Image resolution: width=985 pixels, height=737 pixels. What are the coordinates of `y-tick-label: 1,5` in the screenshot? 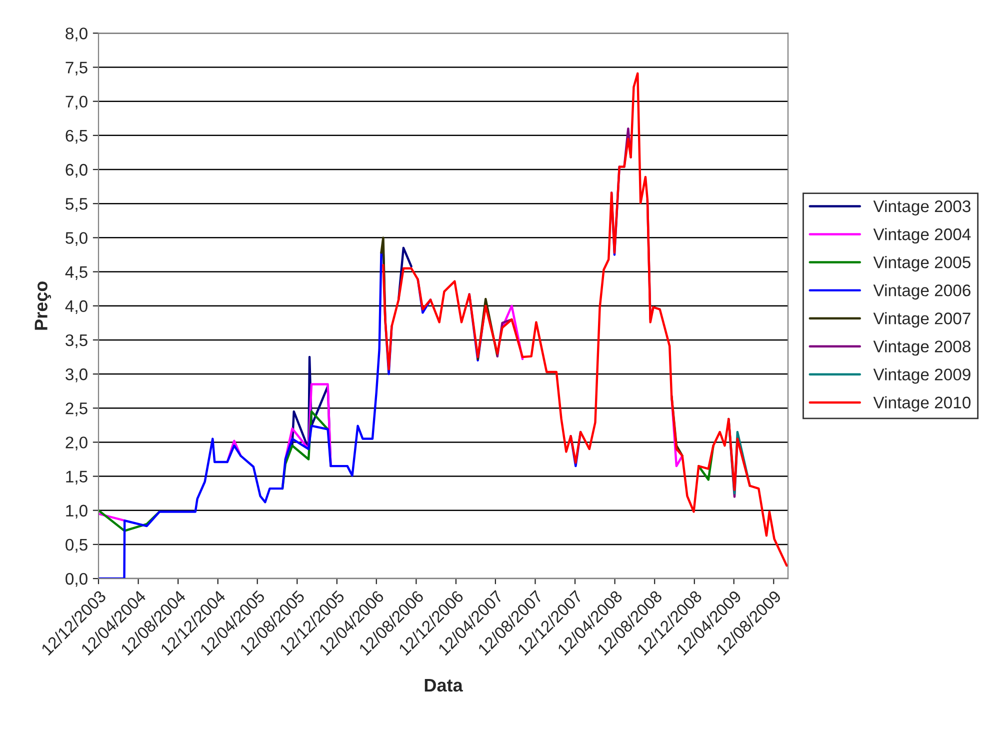 It's located at (77, 477).